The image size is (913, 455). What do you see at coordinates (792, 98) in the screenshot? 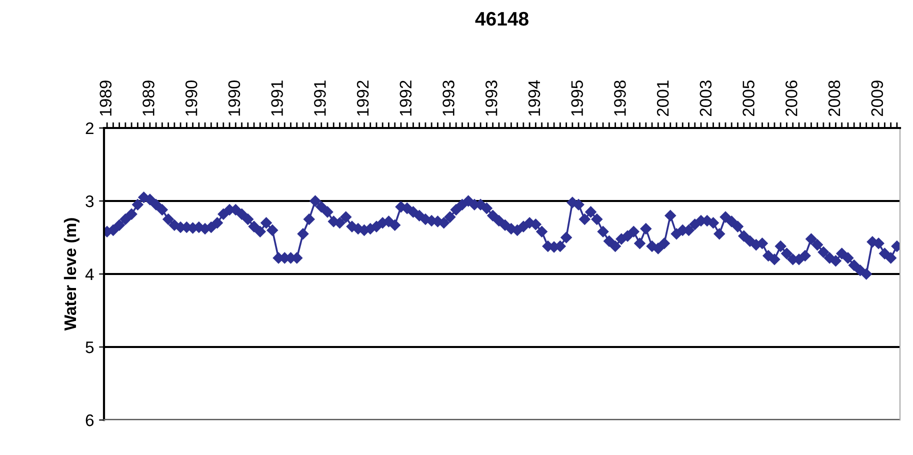
I see `x-tick-label: 2006` at bounding box center [792, 98].